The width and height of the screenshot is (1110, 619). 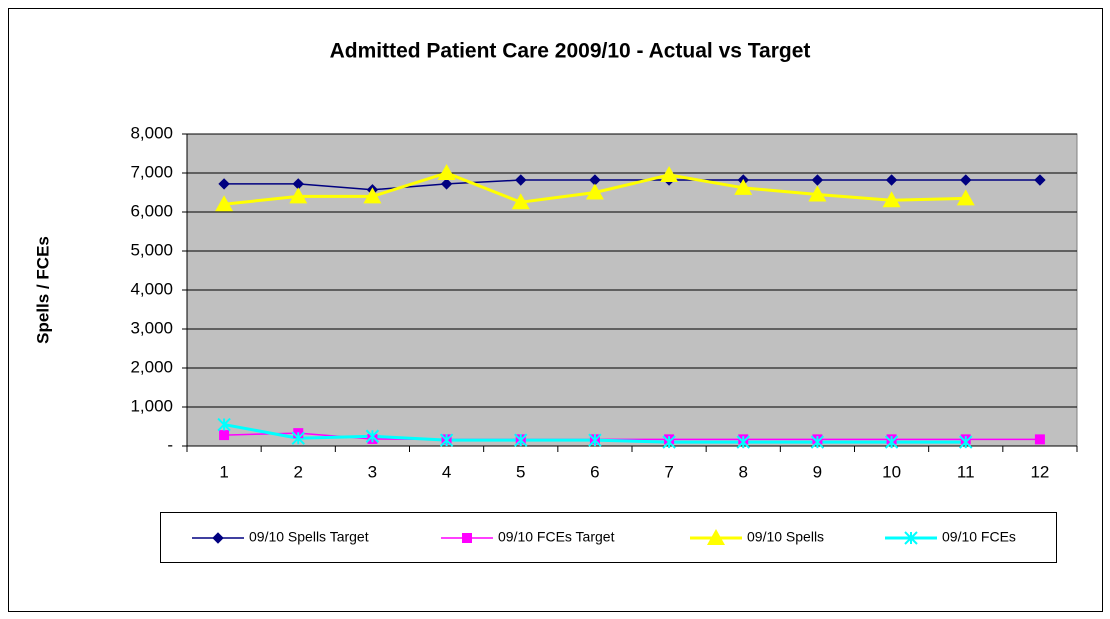 I want to click on x-tick-label: 4, so click(x=446, y=471).